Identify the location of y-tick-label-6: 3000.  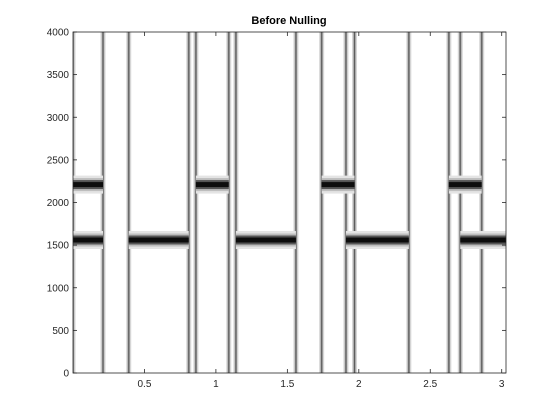
(58, 118).